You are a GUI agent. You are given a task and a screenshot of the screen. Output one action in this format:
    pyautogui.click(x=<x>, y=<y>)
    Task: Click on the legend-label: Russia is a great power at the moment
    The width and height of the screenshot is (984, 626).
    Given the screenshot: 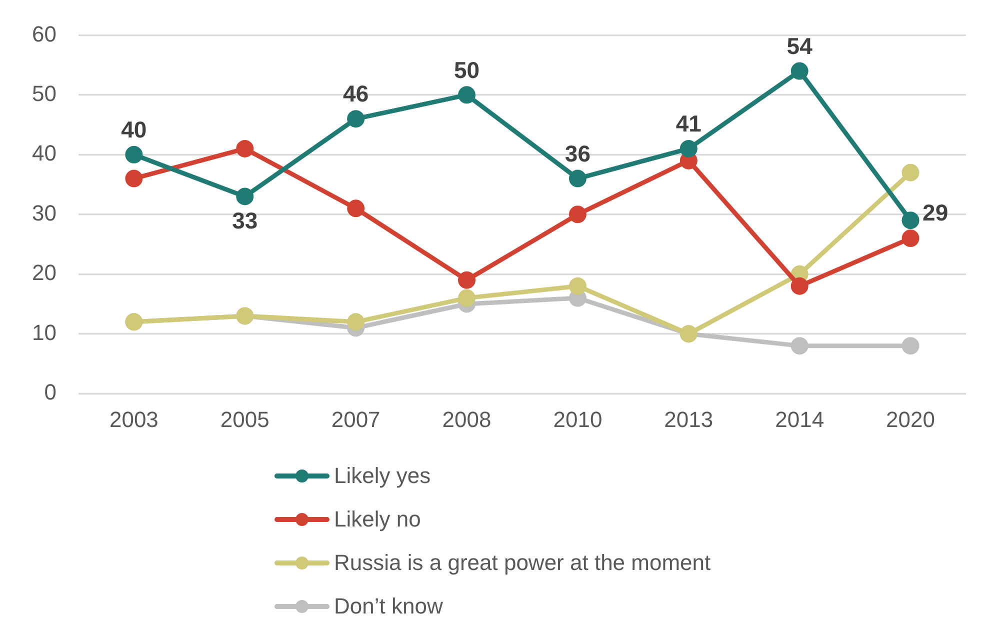 What is the action you would take?
    pyautogui.click(x=522, y=563)
    